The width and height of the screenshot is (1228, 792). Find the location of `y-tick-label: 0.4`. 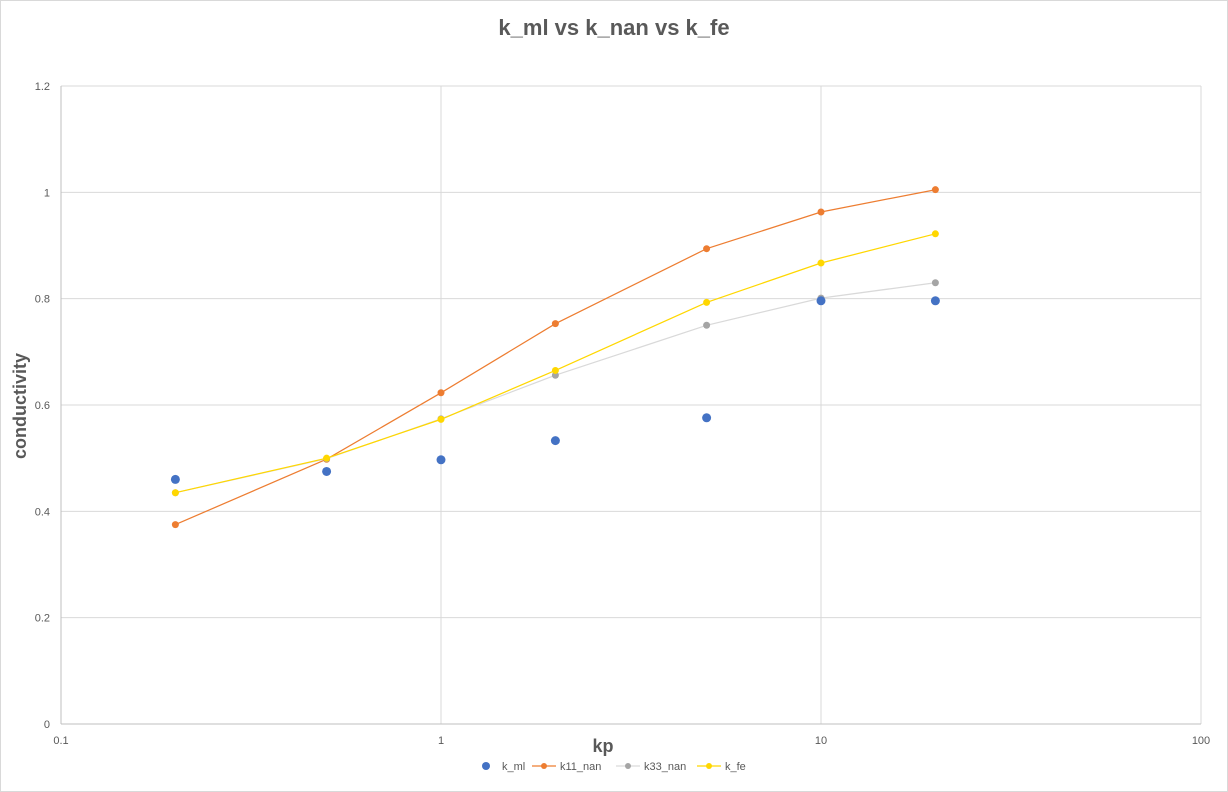

y-tick-label: 0.4 is located at coordinates (42, 512).